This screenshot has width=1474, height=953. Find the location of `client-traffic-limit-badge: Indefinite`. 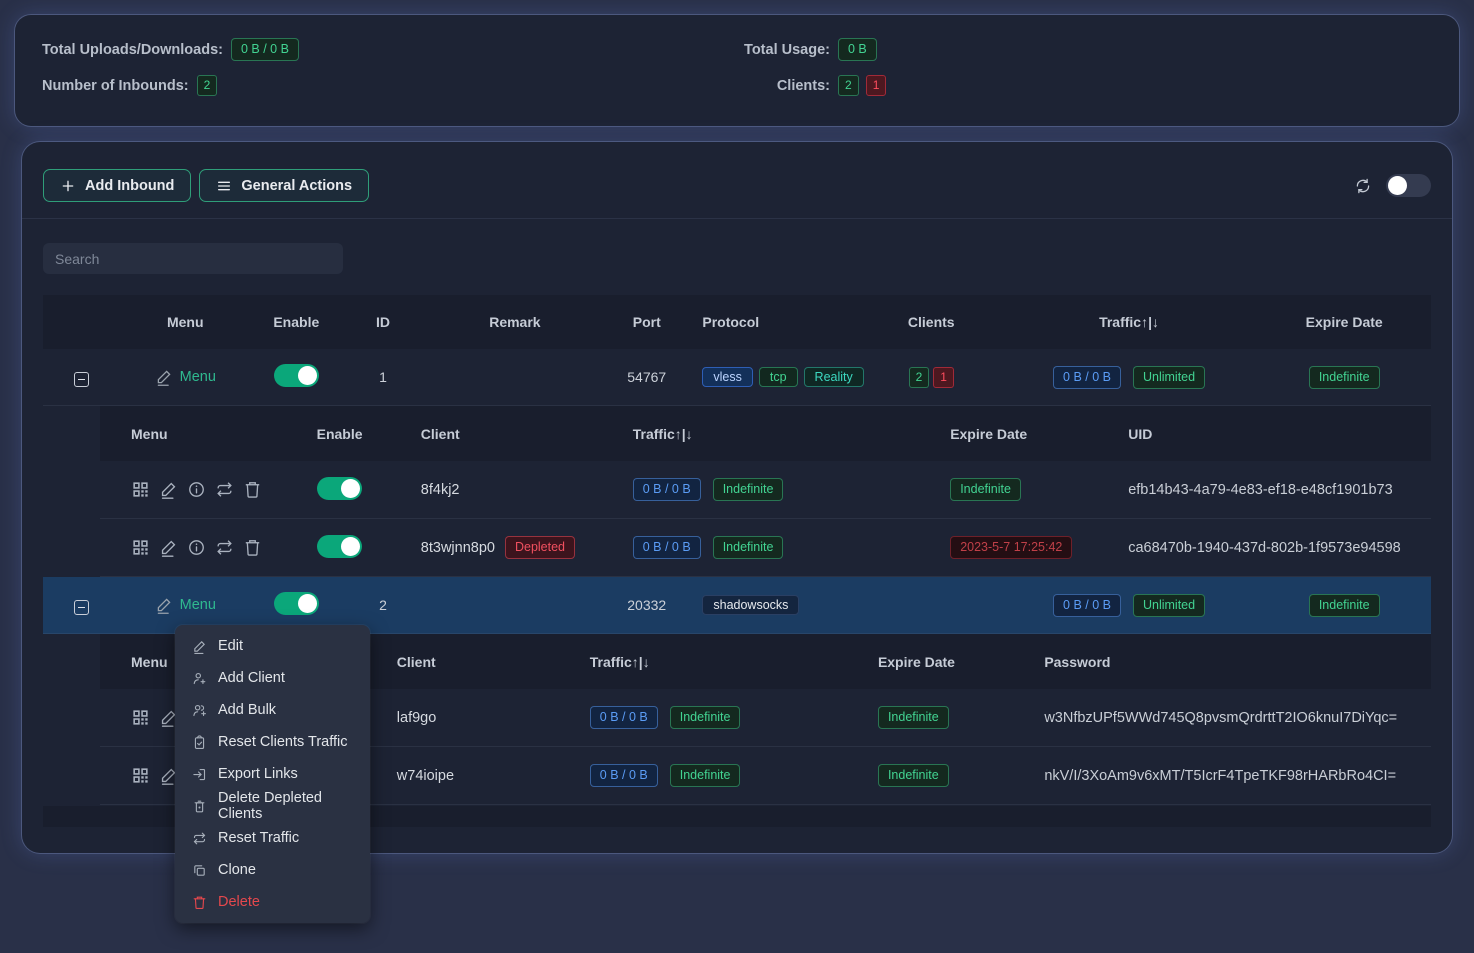

client-traffic-limit-badge: Indefinite is located at coordinates (748, 489).